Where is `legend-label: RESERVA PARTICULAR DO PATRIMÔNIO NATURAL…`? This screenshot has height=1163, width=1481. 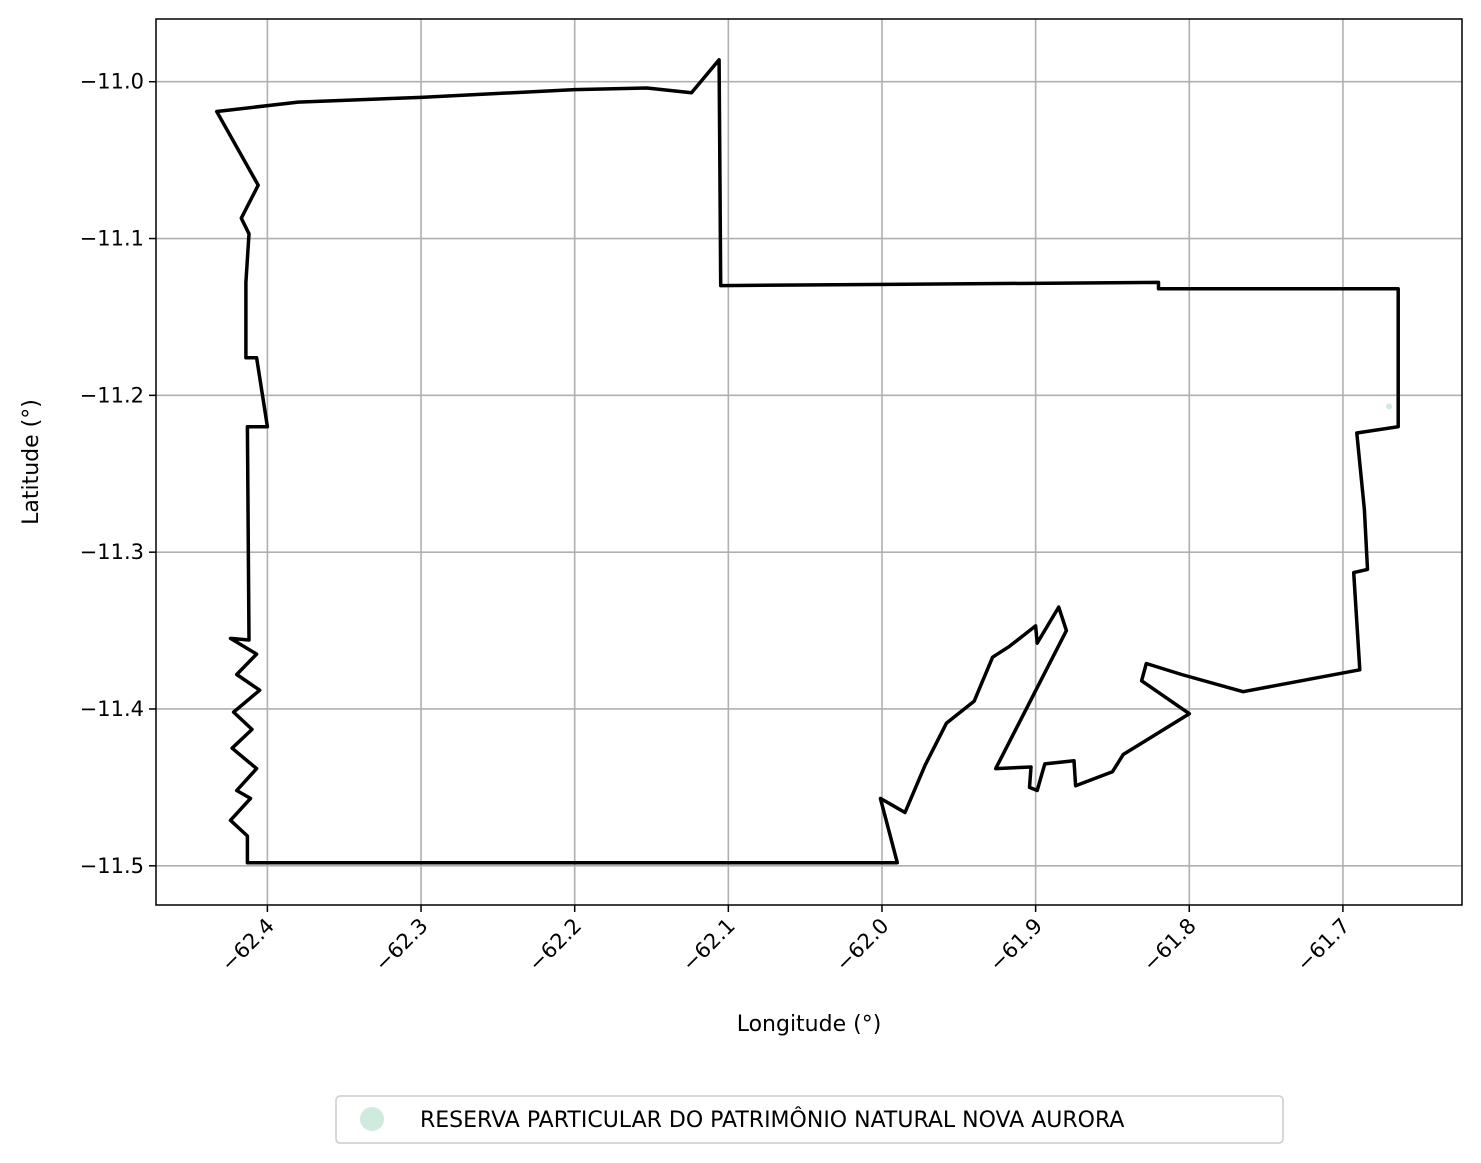
legend-label: RESERVA PARTICULAR DO PATRIMÔNIO NATURAL… is located at coordinates (772, 1120).